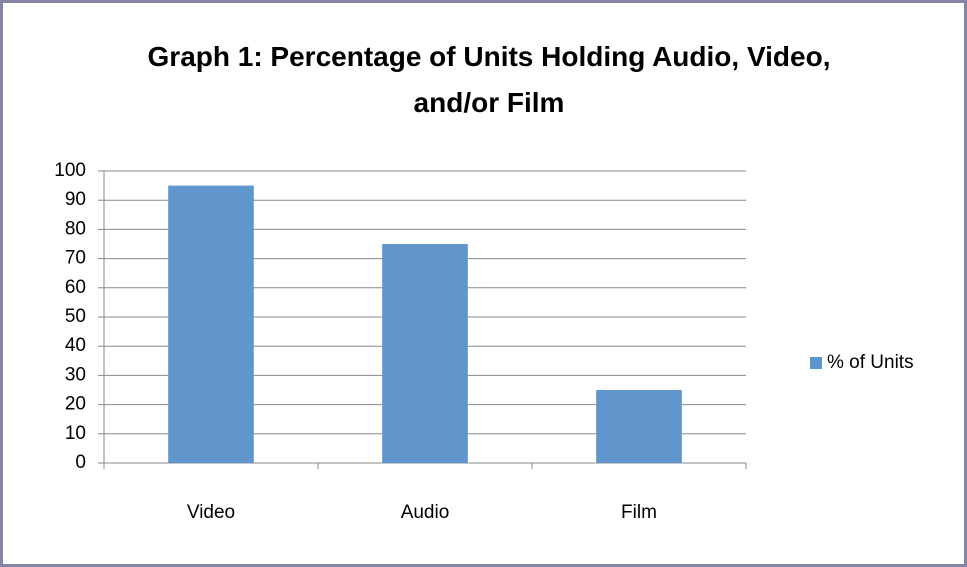  I want to click on y-tick-label: 40, so click(75, 345).